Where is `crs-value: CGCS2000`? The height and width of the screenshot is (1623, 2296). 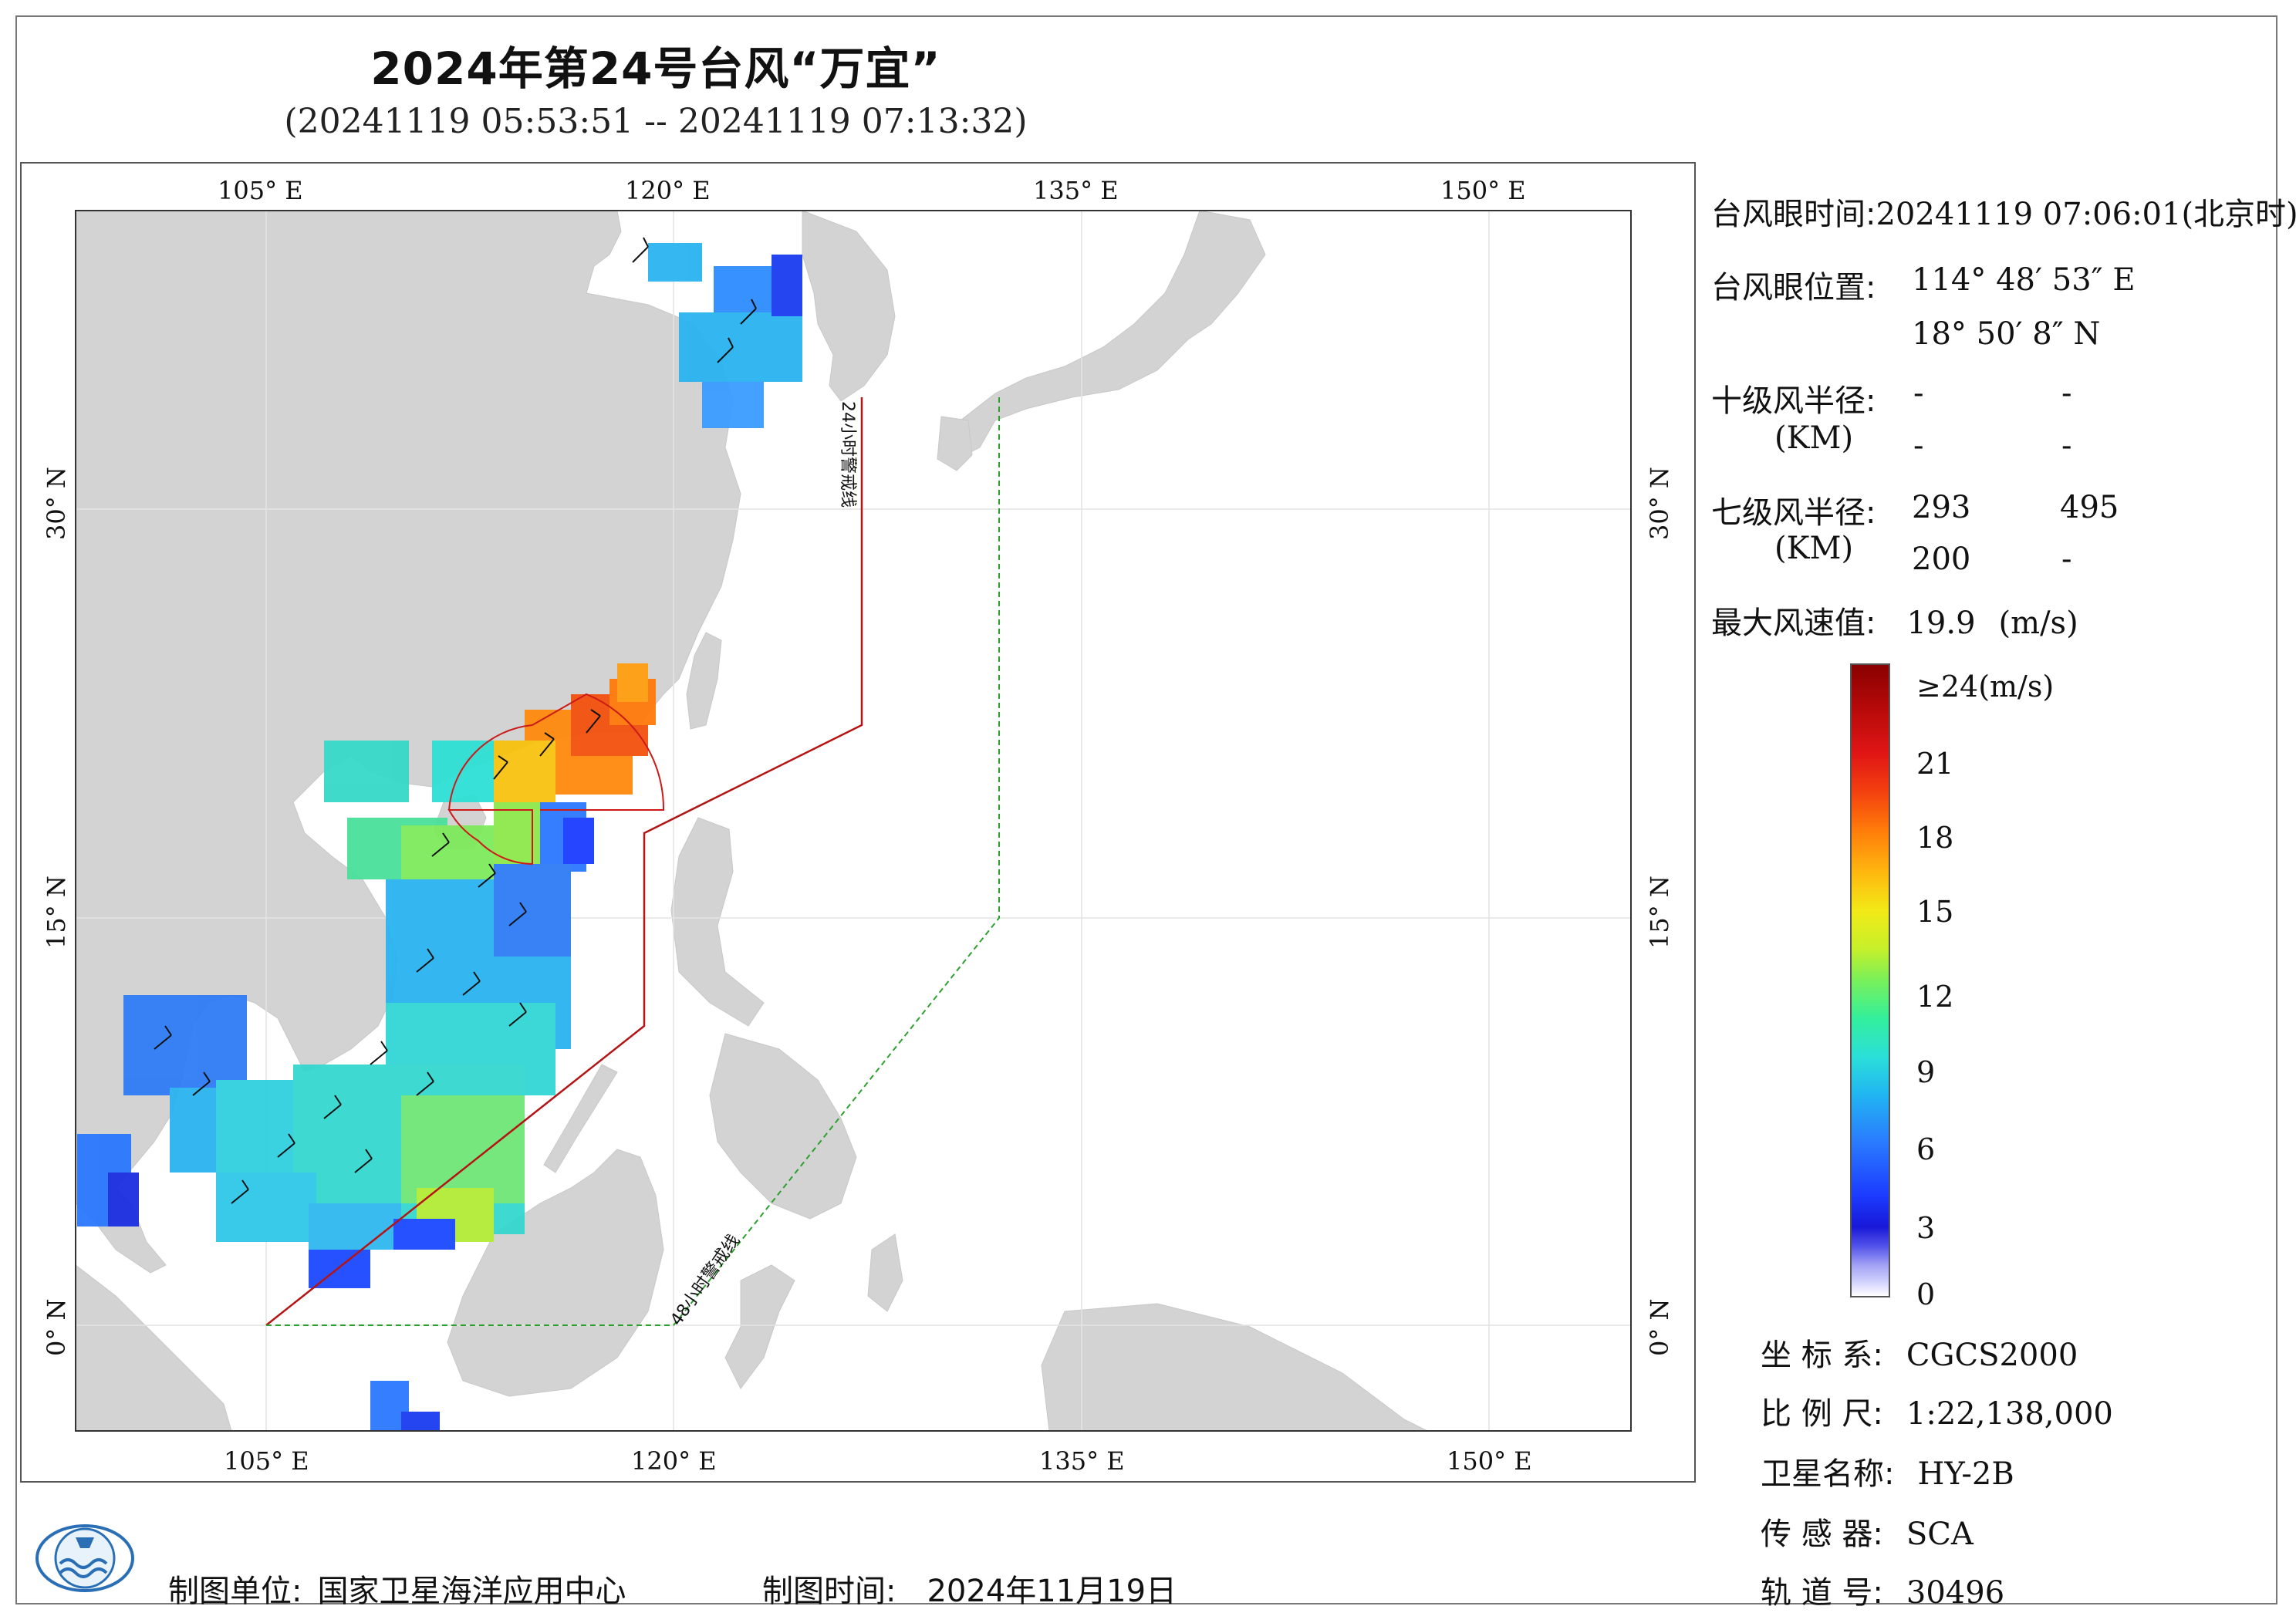
crs-value: CGCS2000 is located at coordinates (1992, 1355).